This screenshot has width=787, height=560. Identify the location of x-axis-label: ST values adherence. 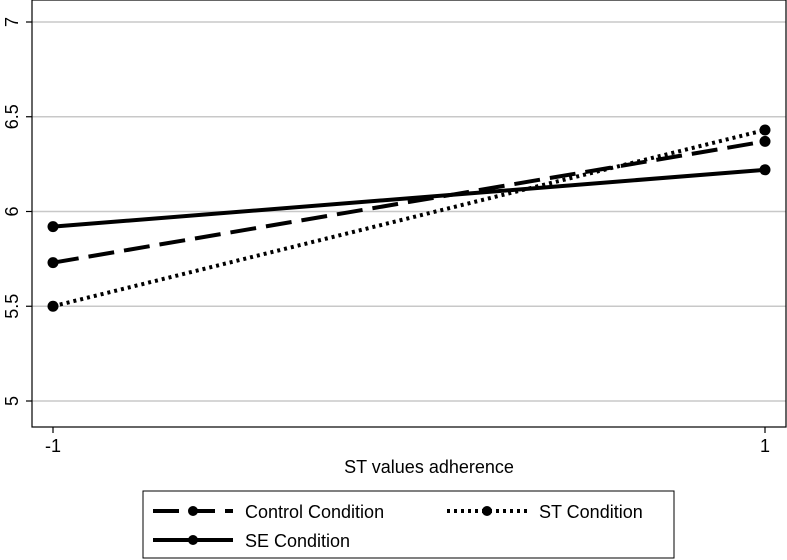
(429, 467).